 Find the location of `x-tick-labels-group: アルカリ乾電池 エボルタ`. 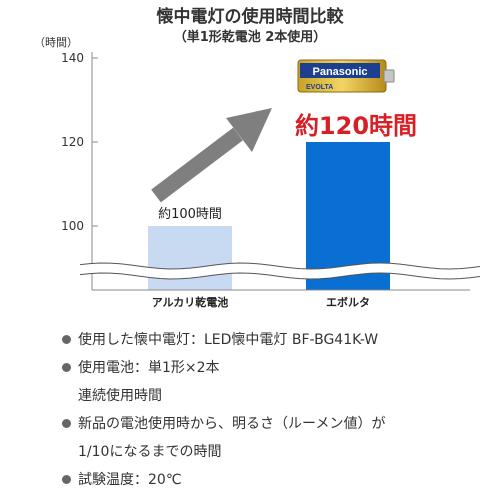

x-tick-labels-group: アルカリ乾電池 エボルタ is located at coordinates (261, 302).